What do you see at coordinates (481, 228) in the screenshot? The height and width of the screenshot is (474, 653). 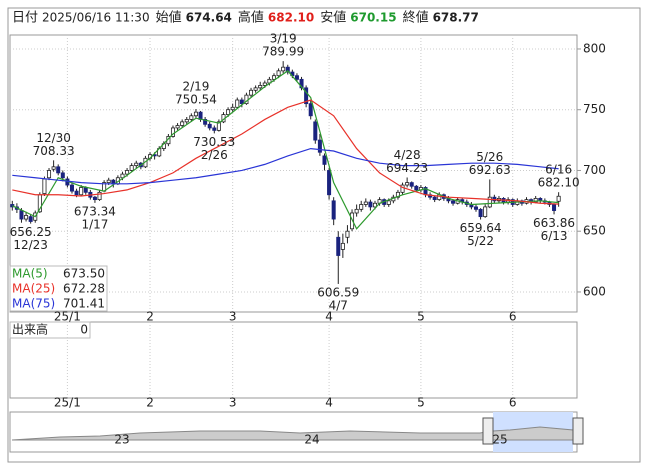 I see `annotation-value: 659.64` at bounding box center [481, 228].